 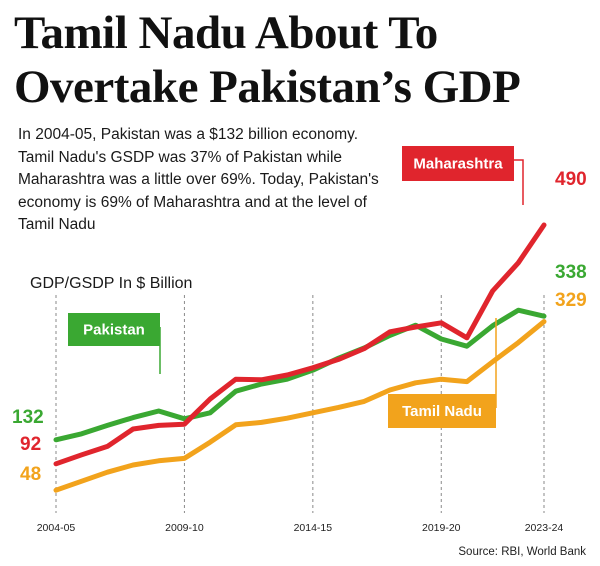 I want to click on tamil-nadu-end-value: 329, so click(x=571, y=300).